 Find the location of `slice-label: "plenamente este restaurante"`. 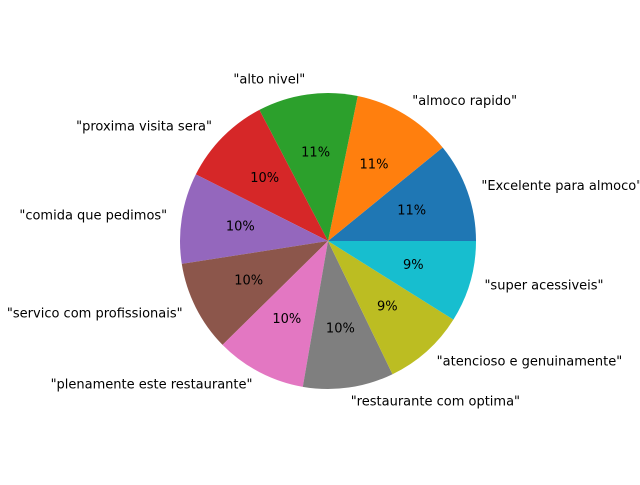

slice-label: "plenamente este restaurante" is located at coordinates (152, 385).